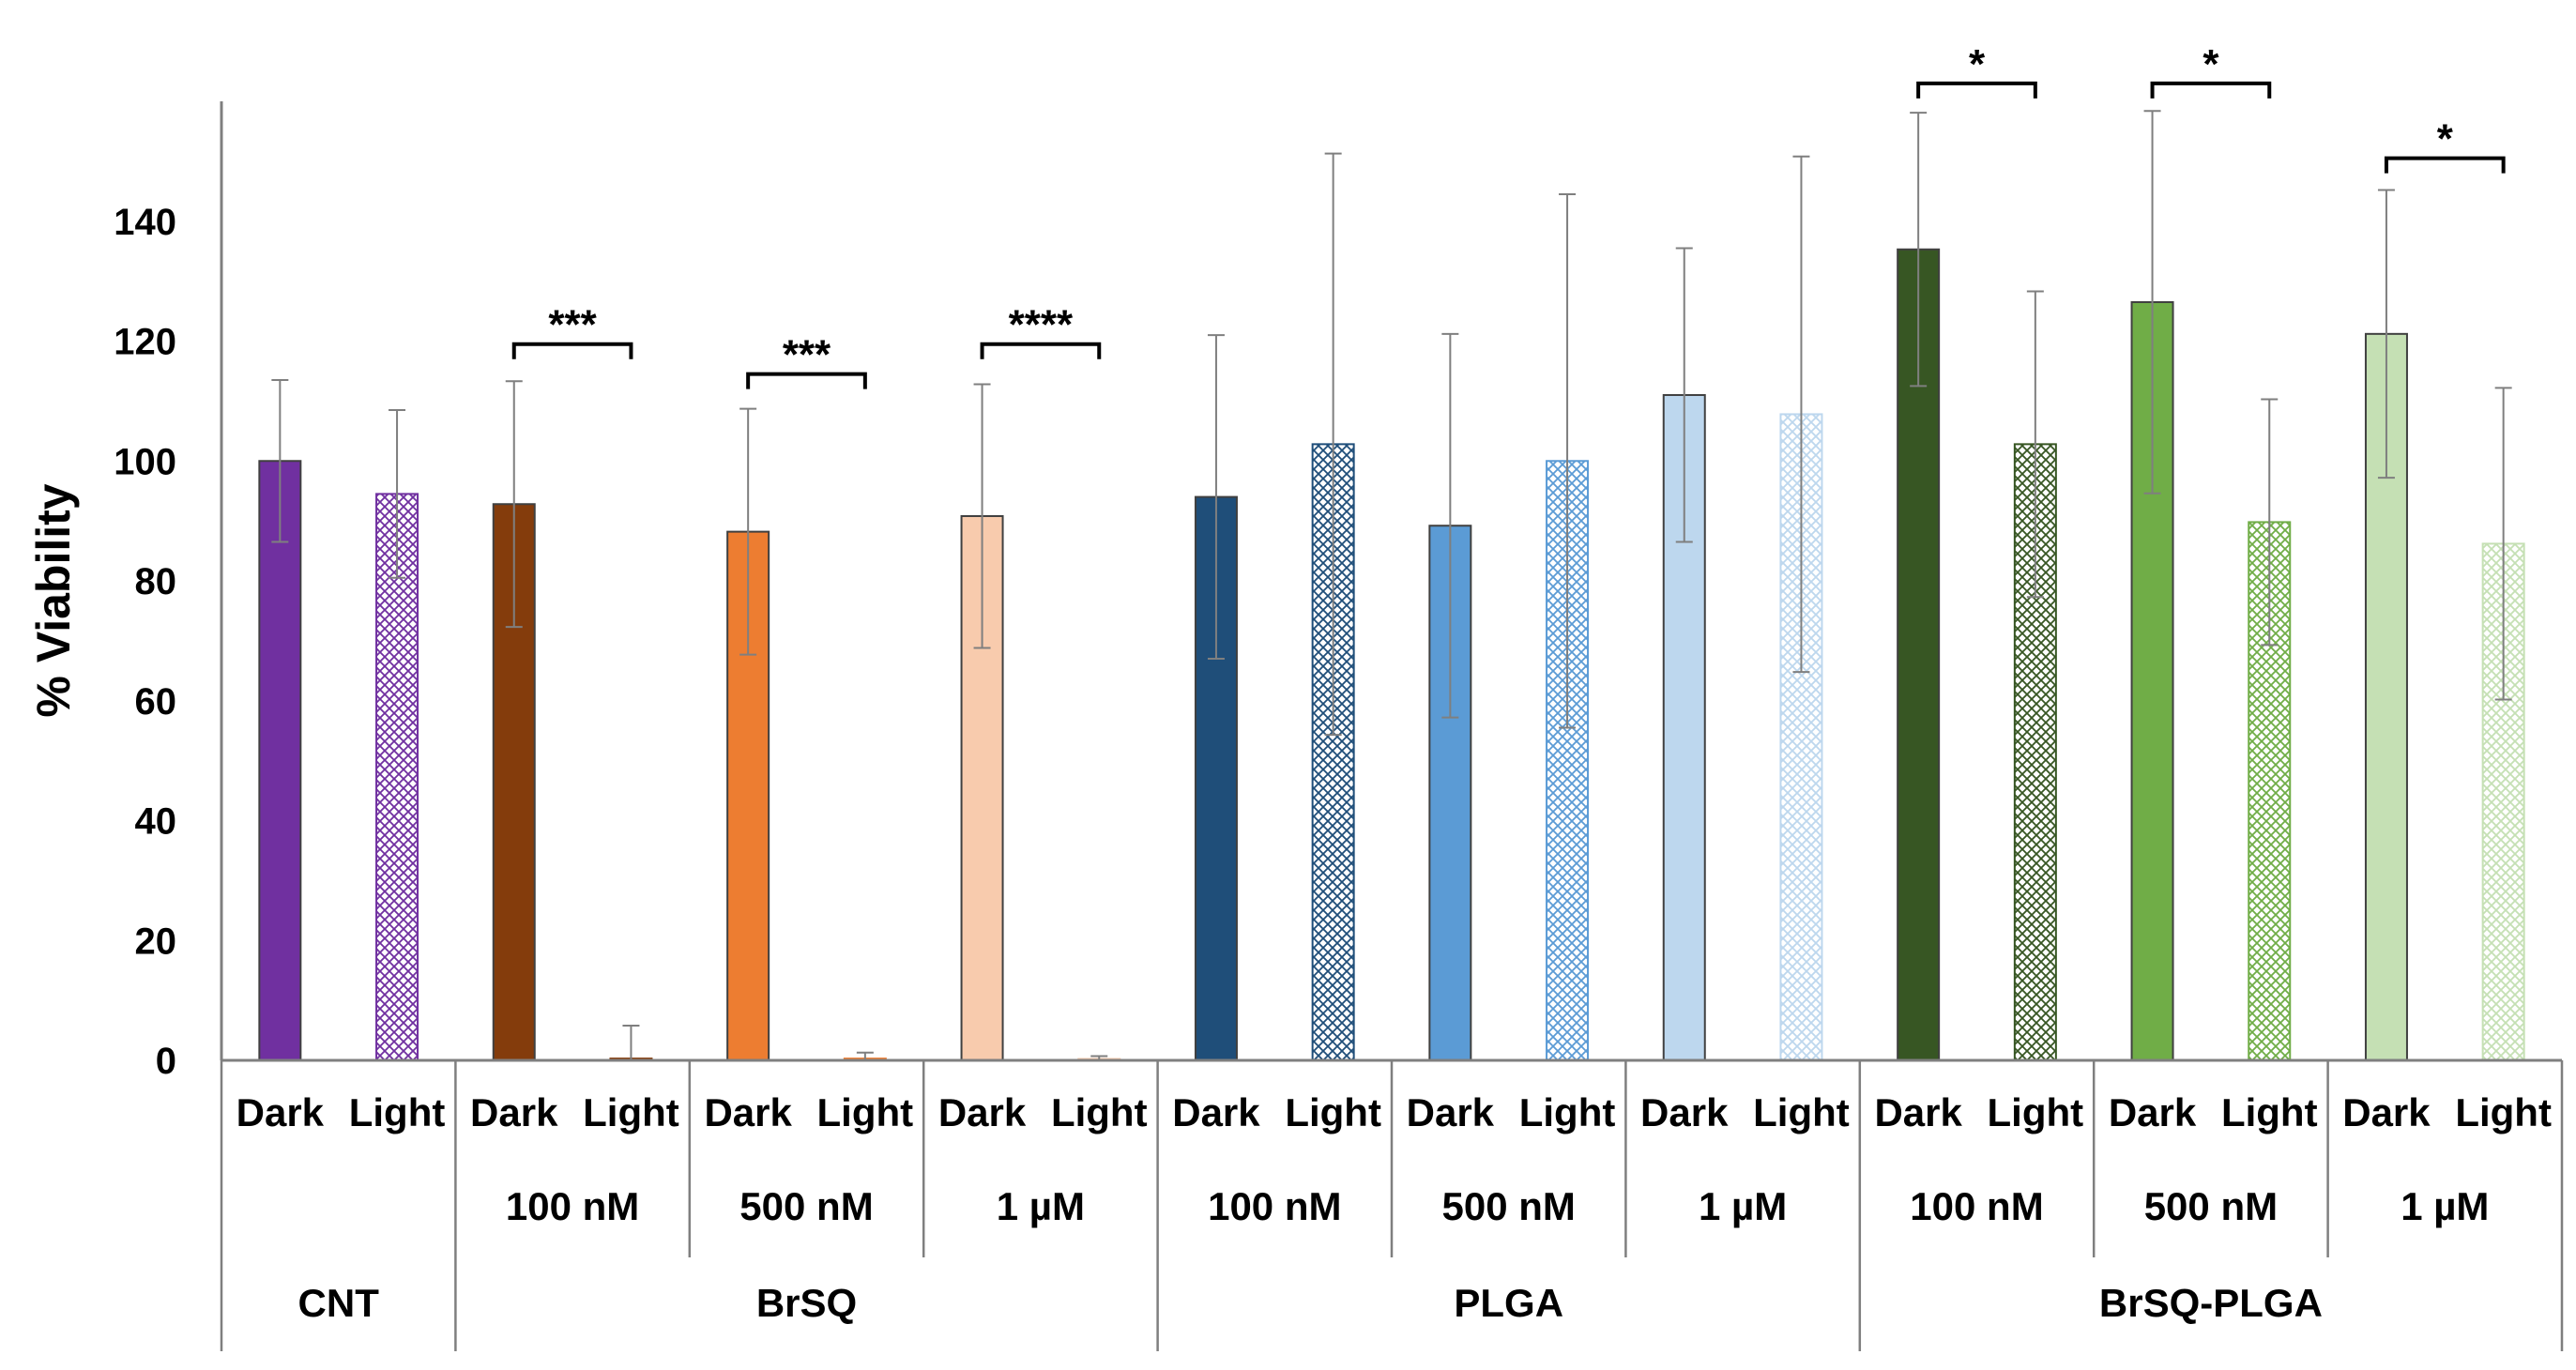 The image size is (2576, 1370). I want to click on y-tick-labels: 0 20 40 60 80 100 120 140, so click(145, 642).